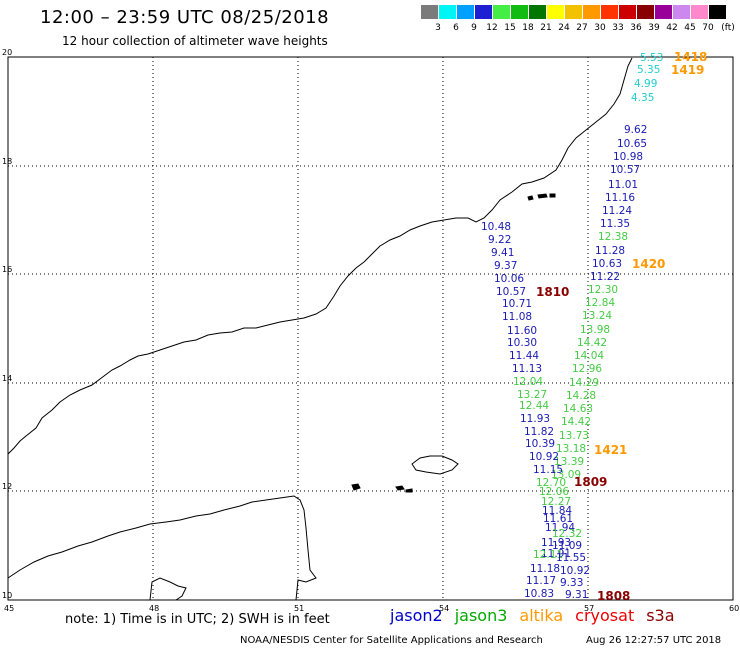  Describe the element at coordinates (527, 369) in the screenshot. I see `swh-value: 11.13` at that location.